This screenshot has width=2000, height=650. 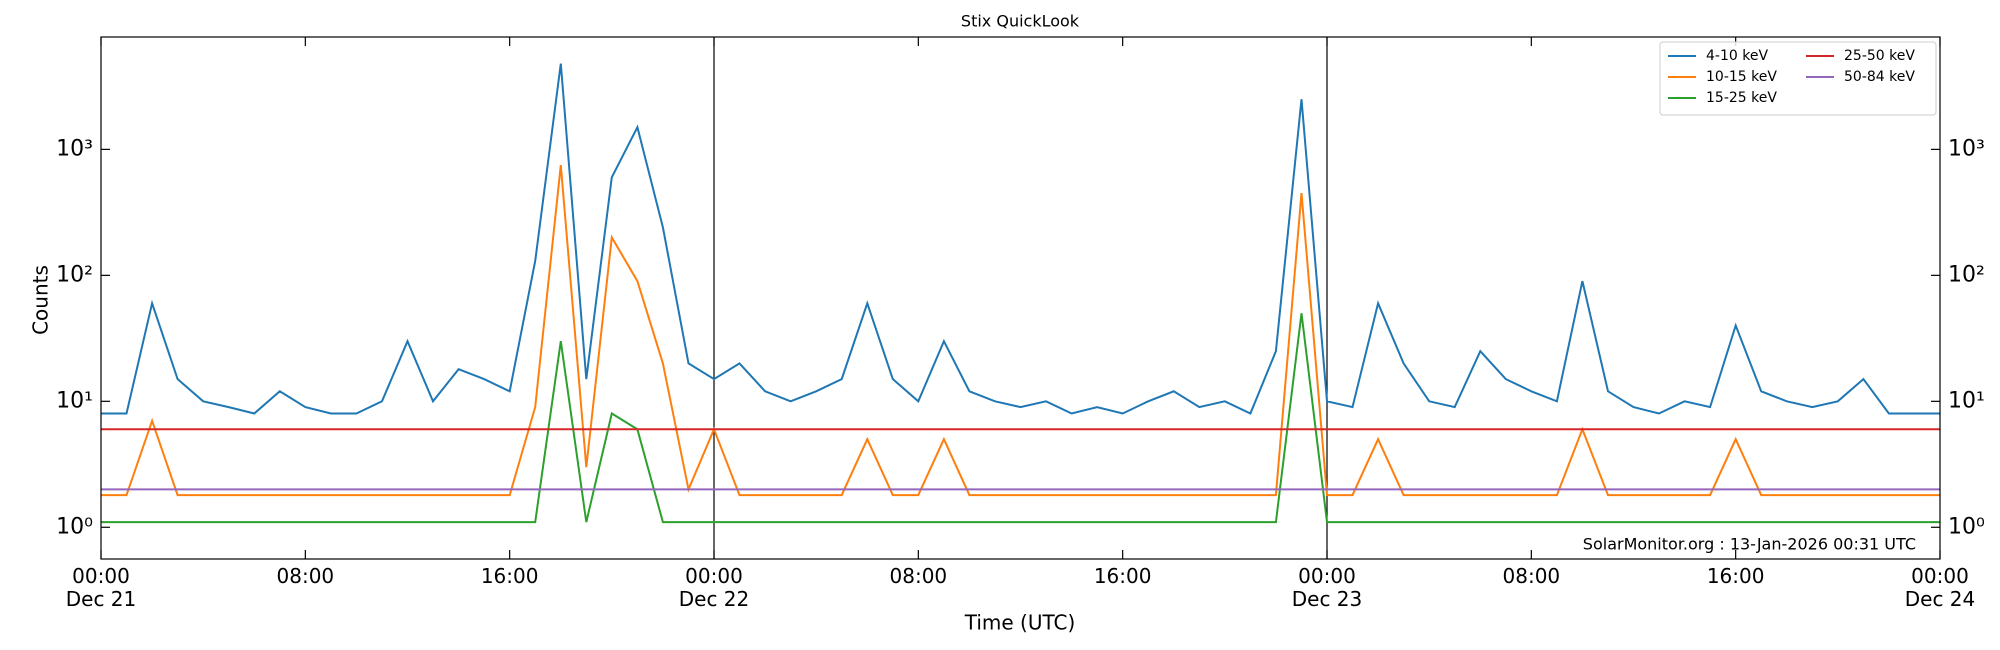 I want to click on legend-label: 4-10 keV, so click(x=1737, y=56).